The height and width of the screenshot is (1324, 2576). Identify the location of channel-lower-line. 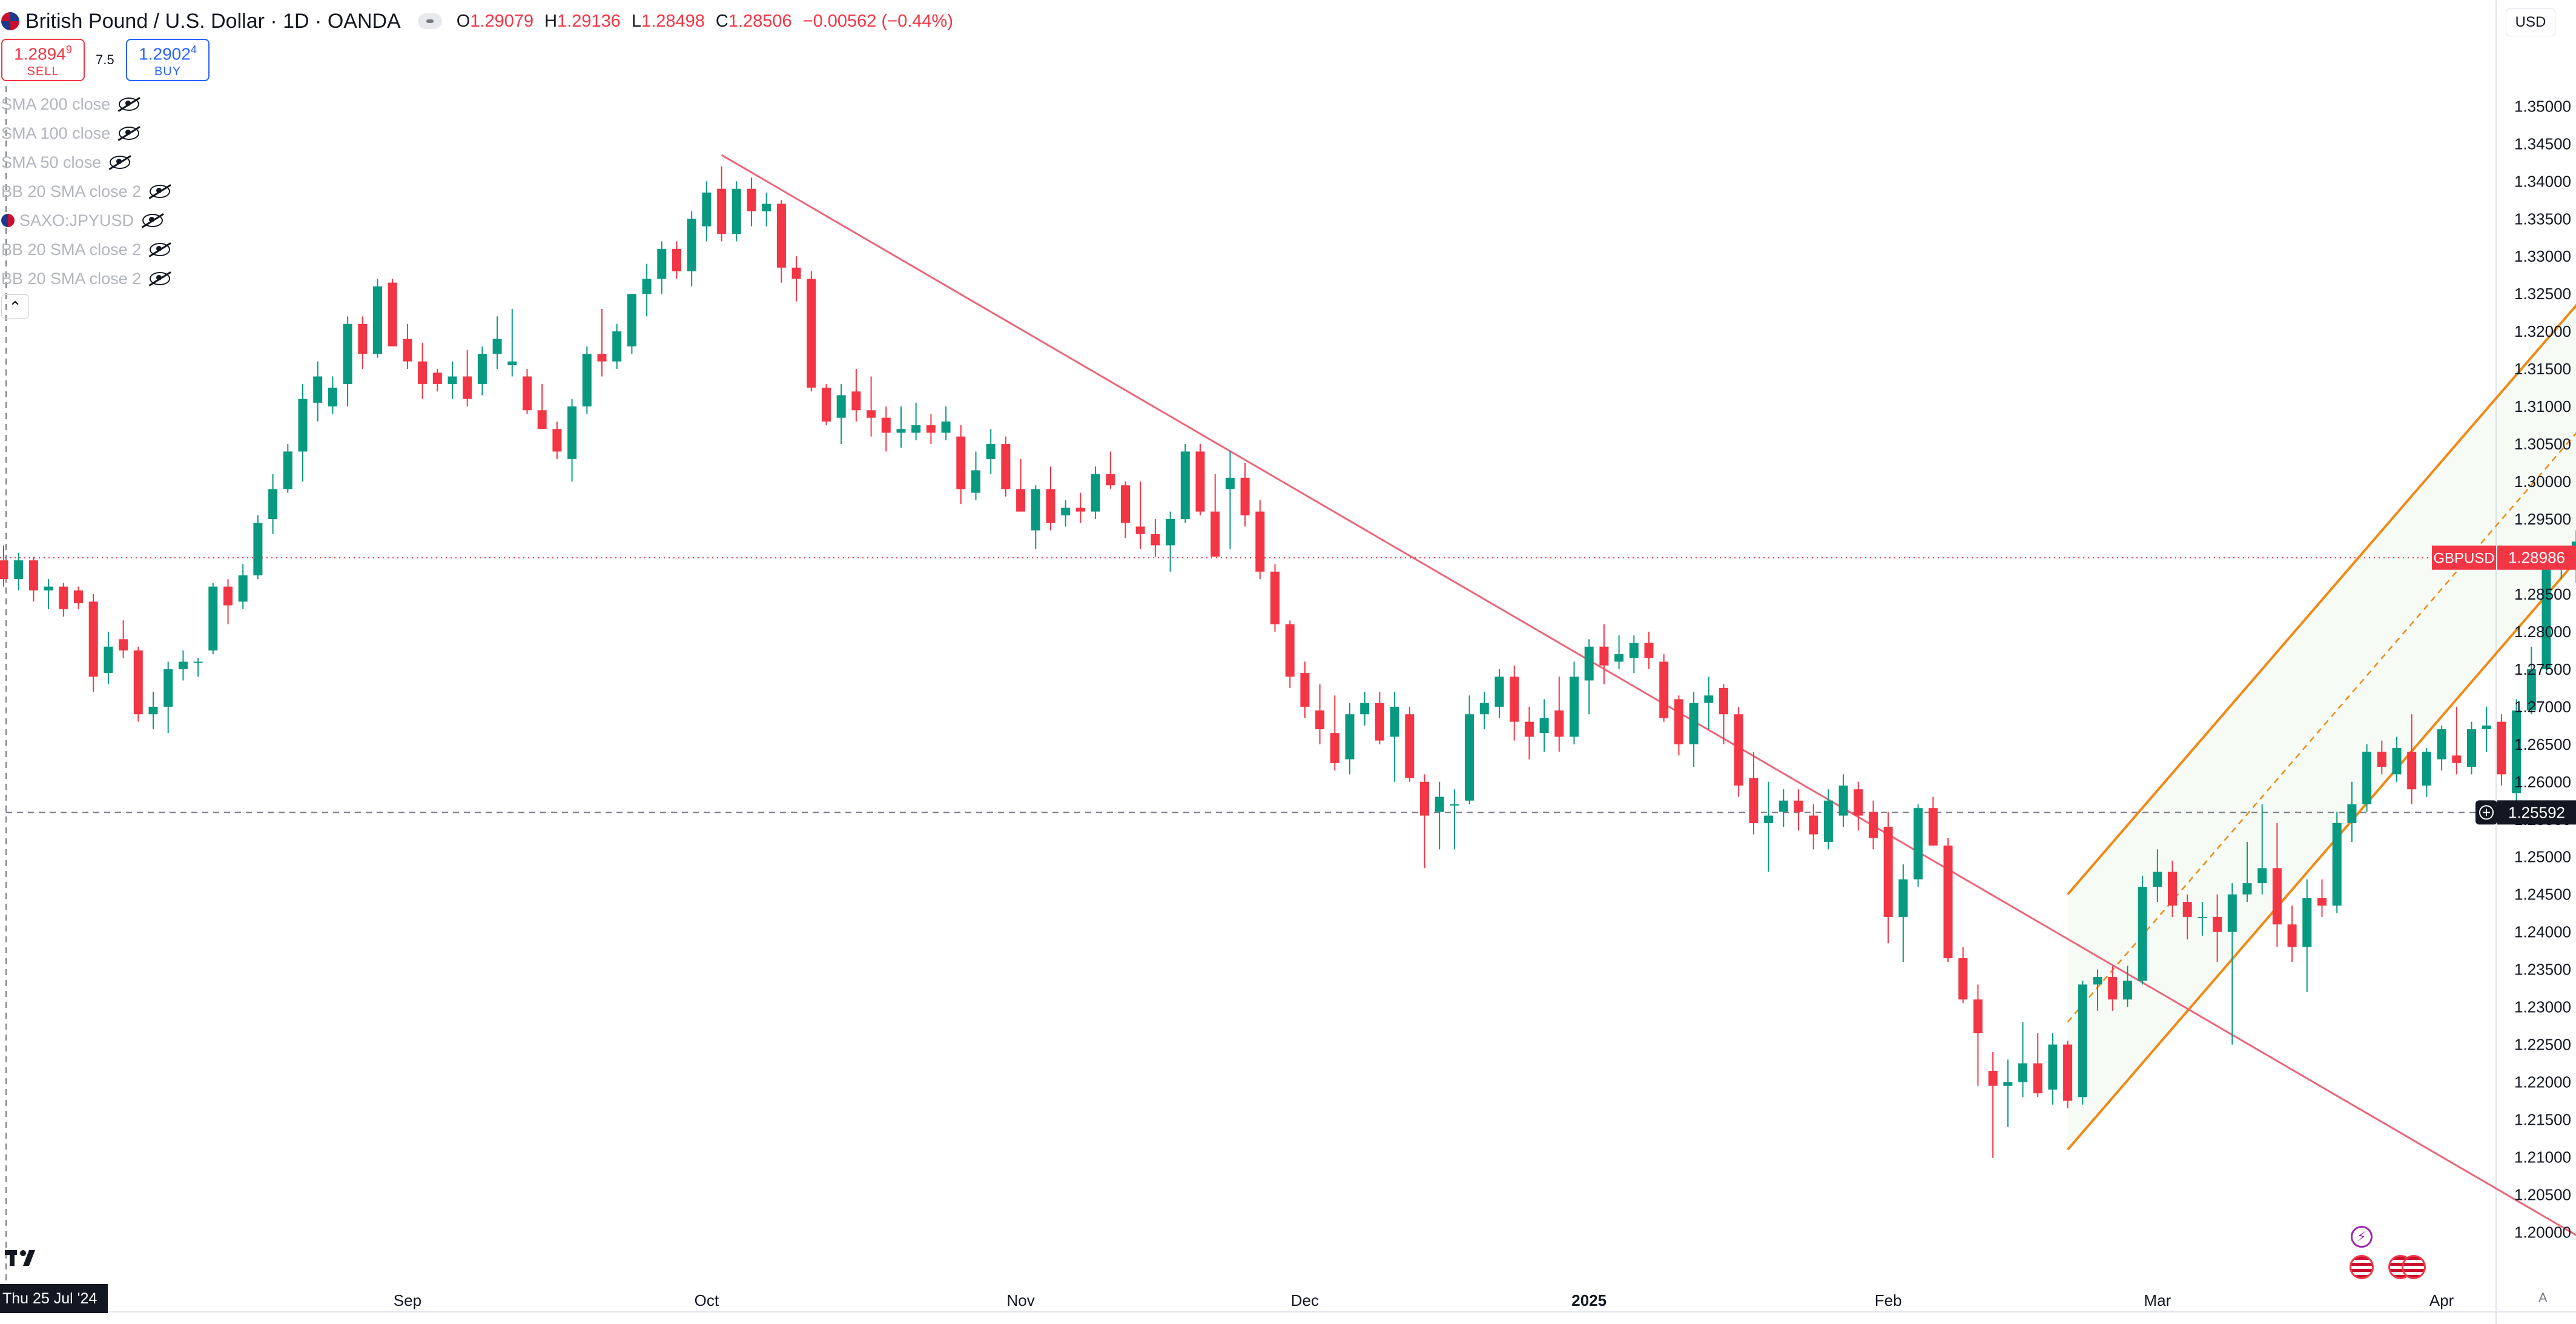
(2321, 812).